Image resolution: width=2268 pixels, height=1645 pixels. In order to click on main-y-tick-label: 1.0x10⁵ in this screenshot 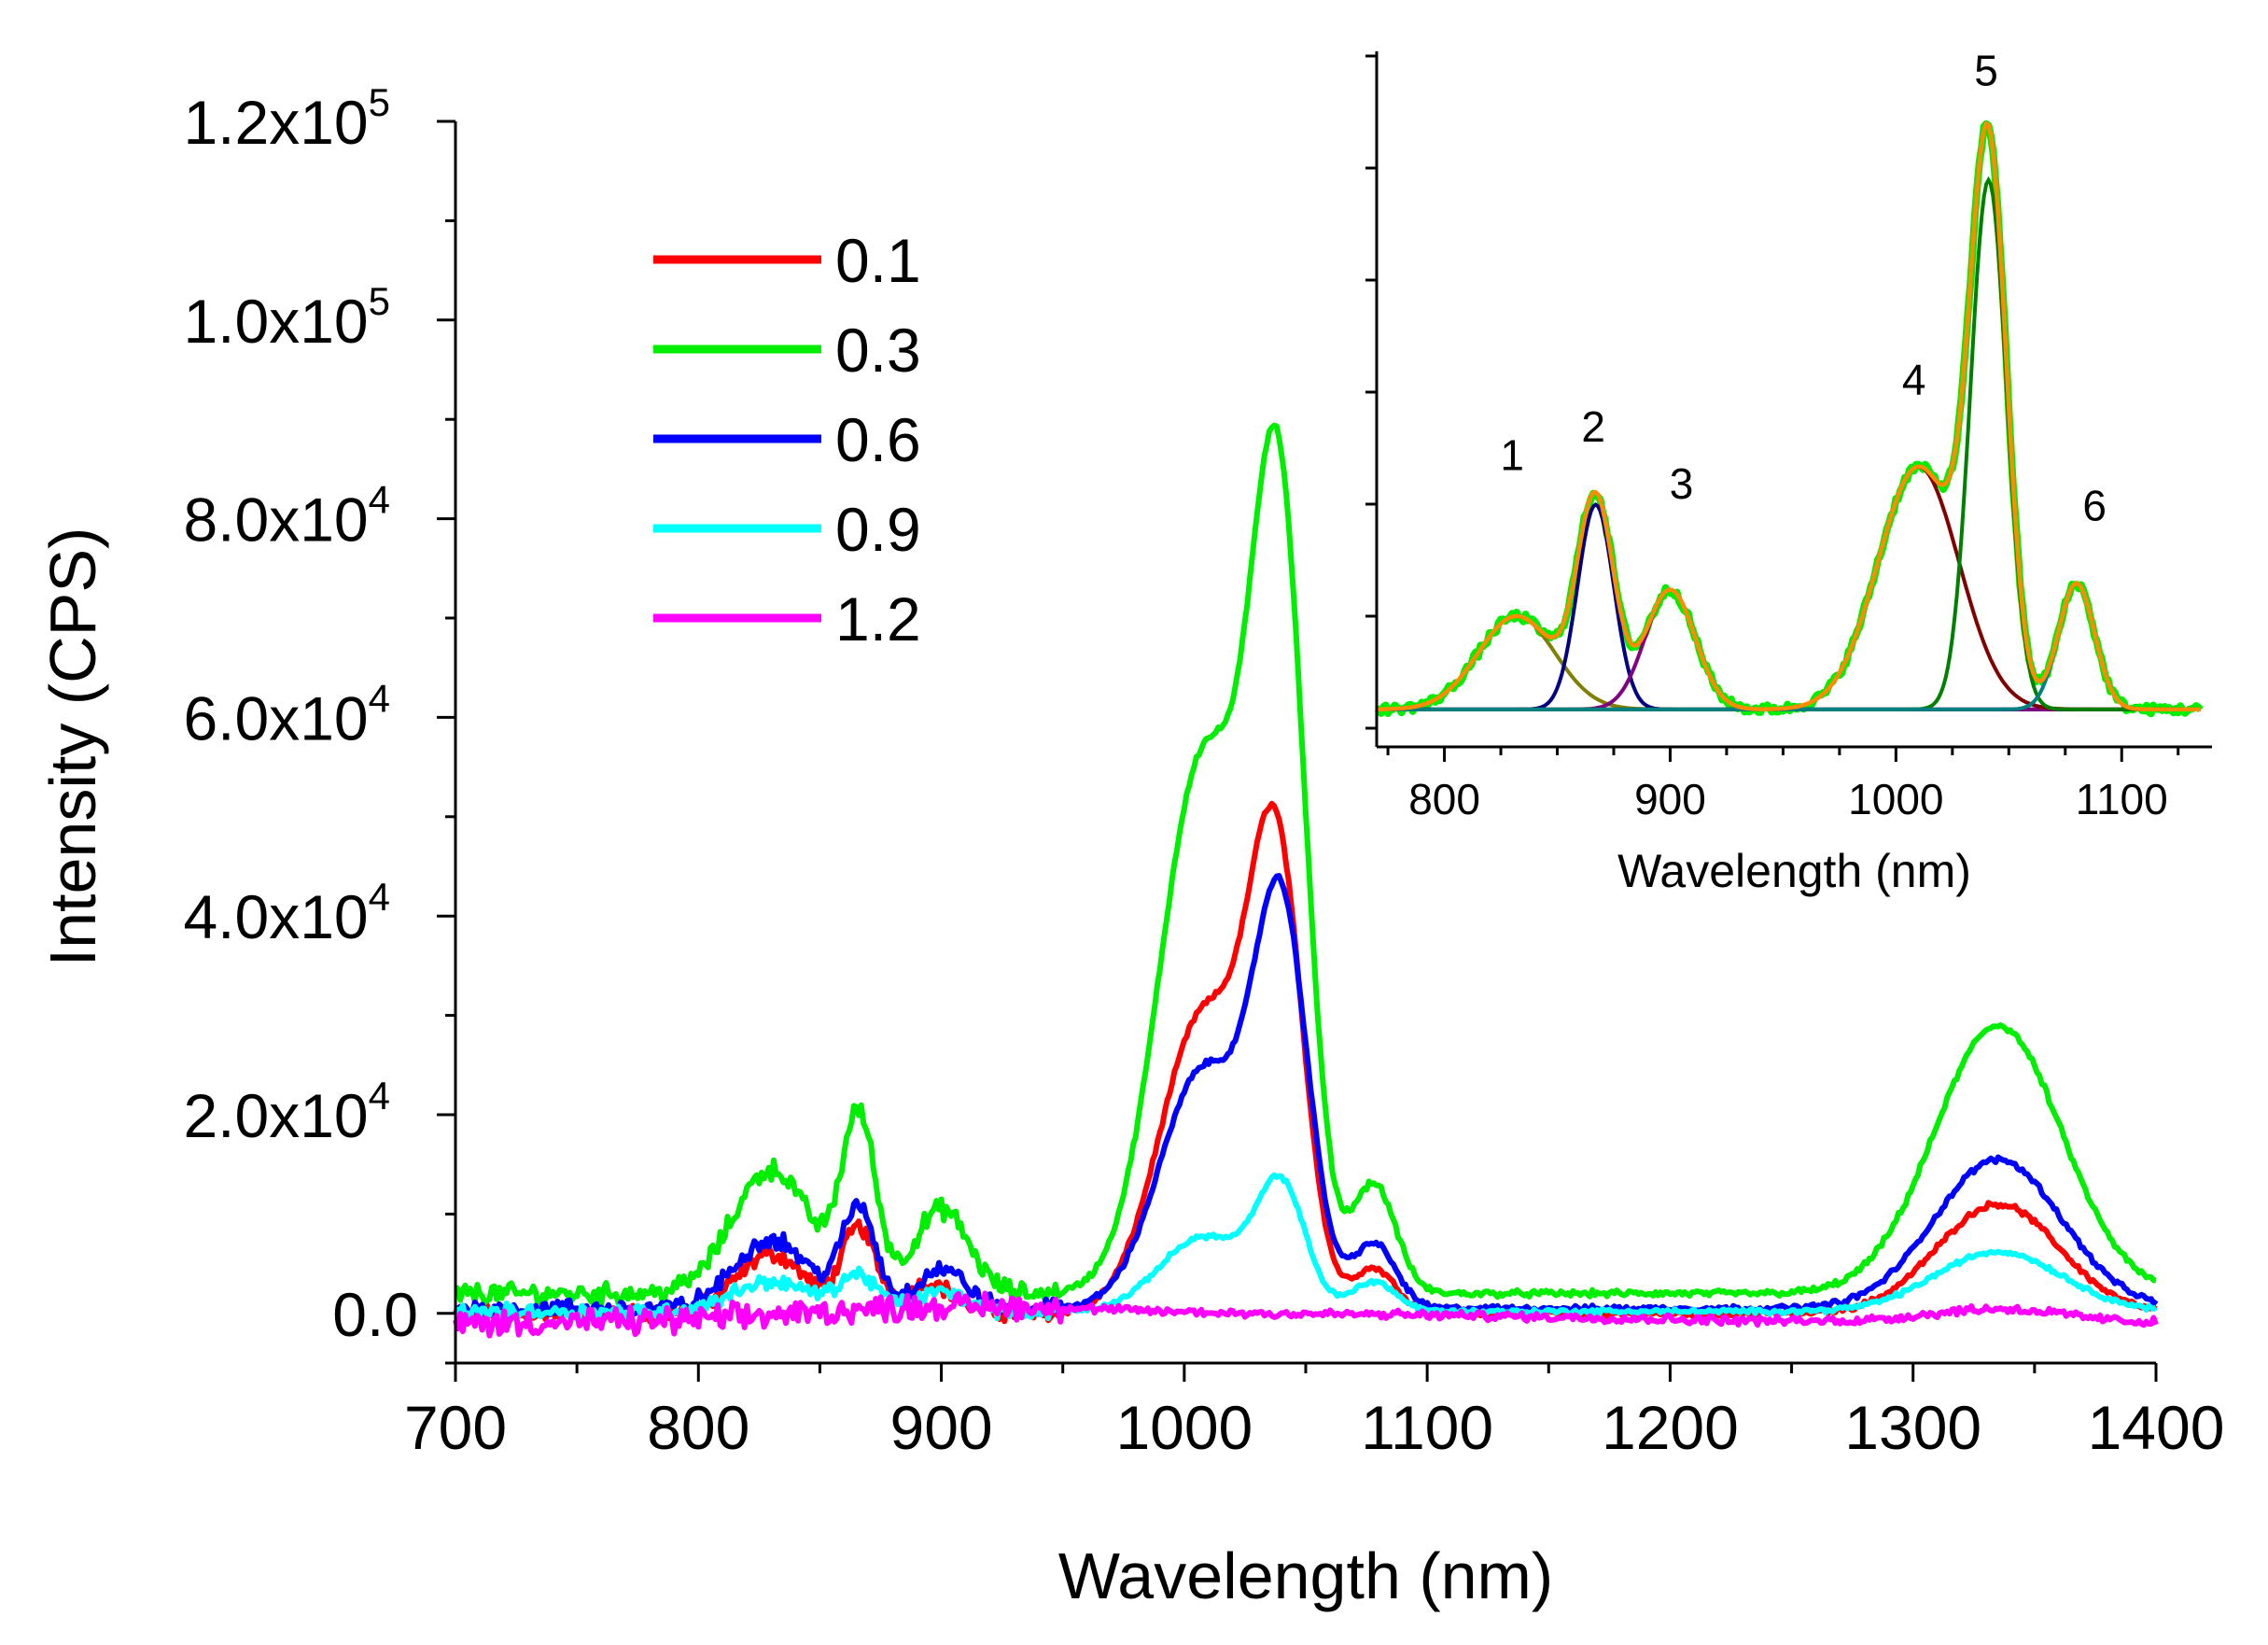, I will do `click(286, 317)`.